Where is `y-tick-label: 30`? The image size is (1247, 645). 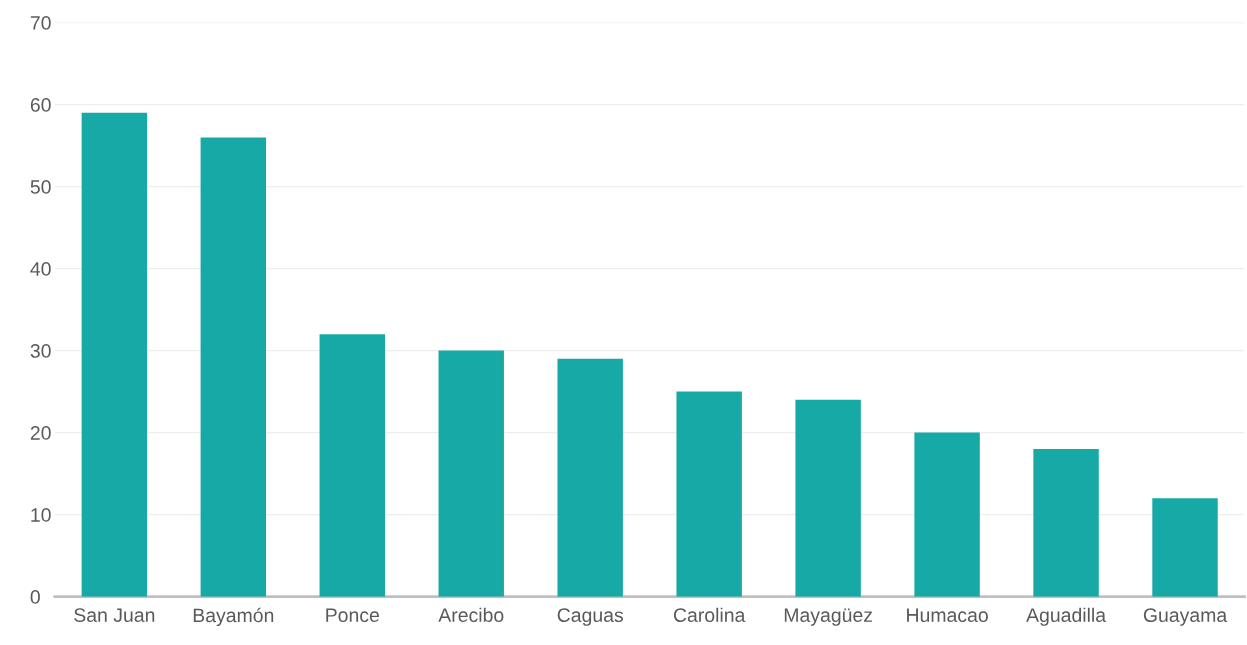 y-tick-label: 30 is located at coordinates (40, 351).